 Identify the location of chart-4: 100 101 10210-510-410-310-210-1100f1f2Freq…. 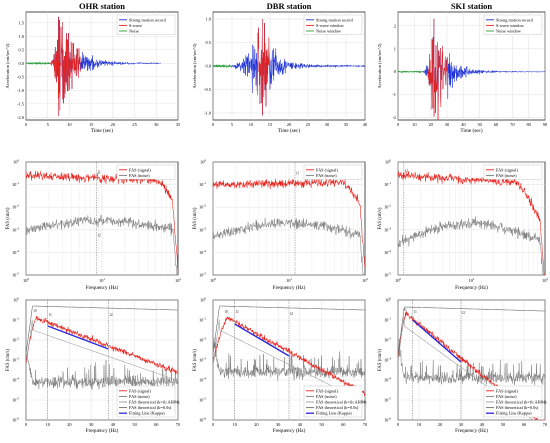
(93, 225).